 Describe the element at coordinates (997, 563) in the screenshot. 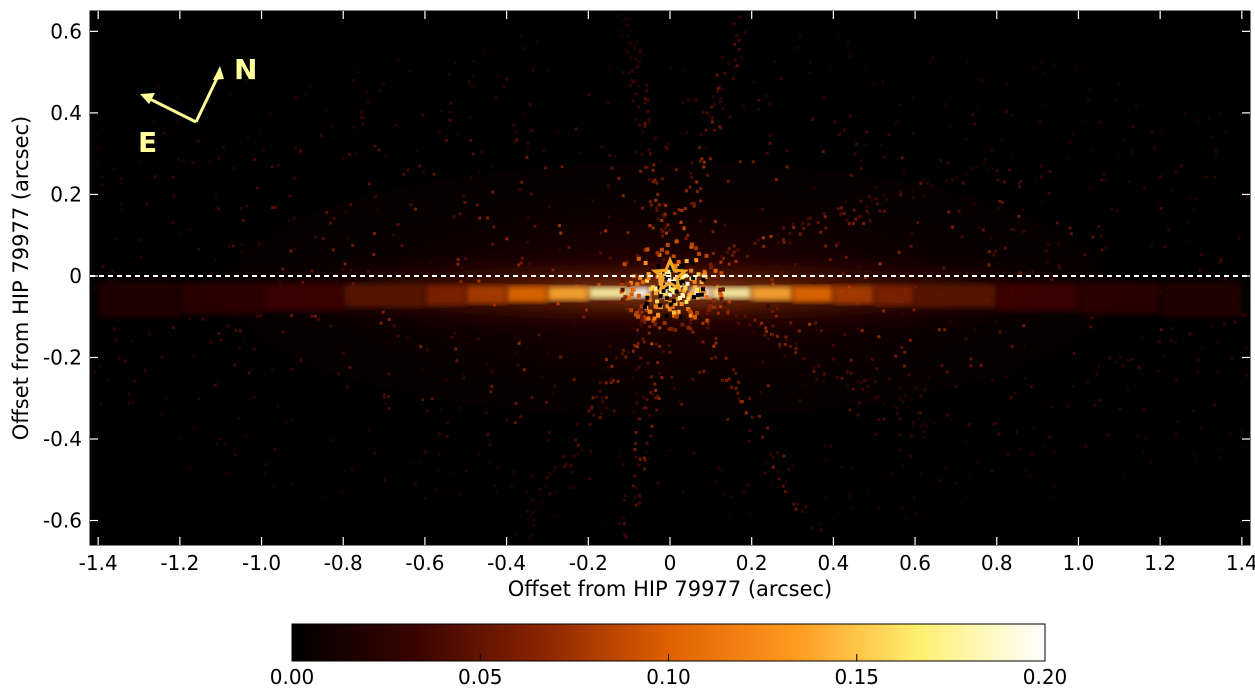

I see `x-tick-label: 0.8` at that location.